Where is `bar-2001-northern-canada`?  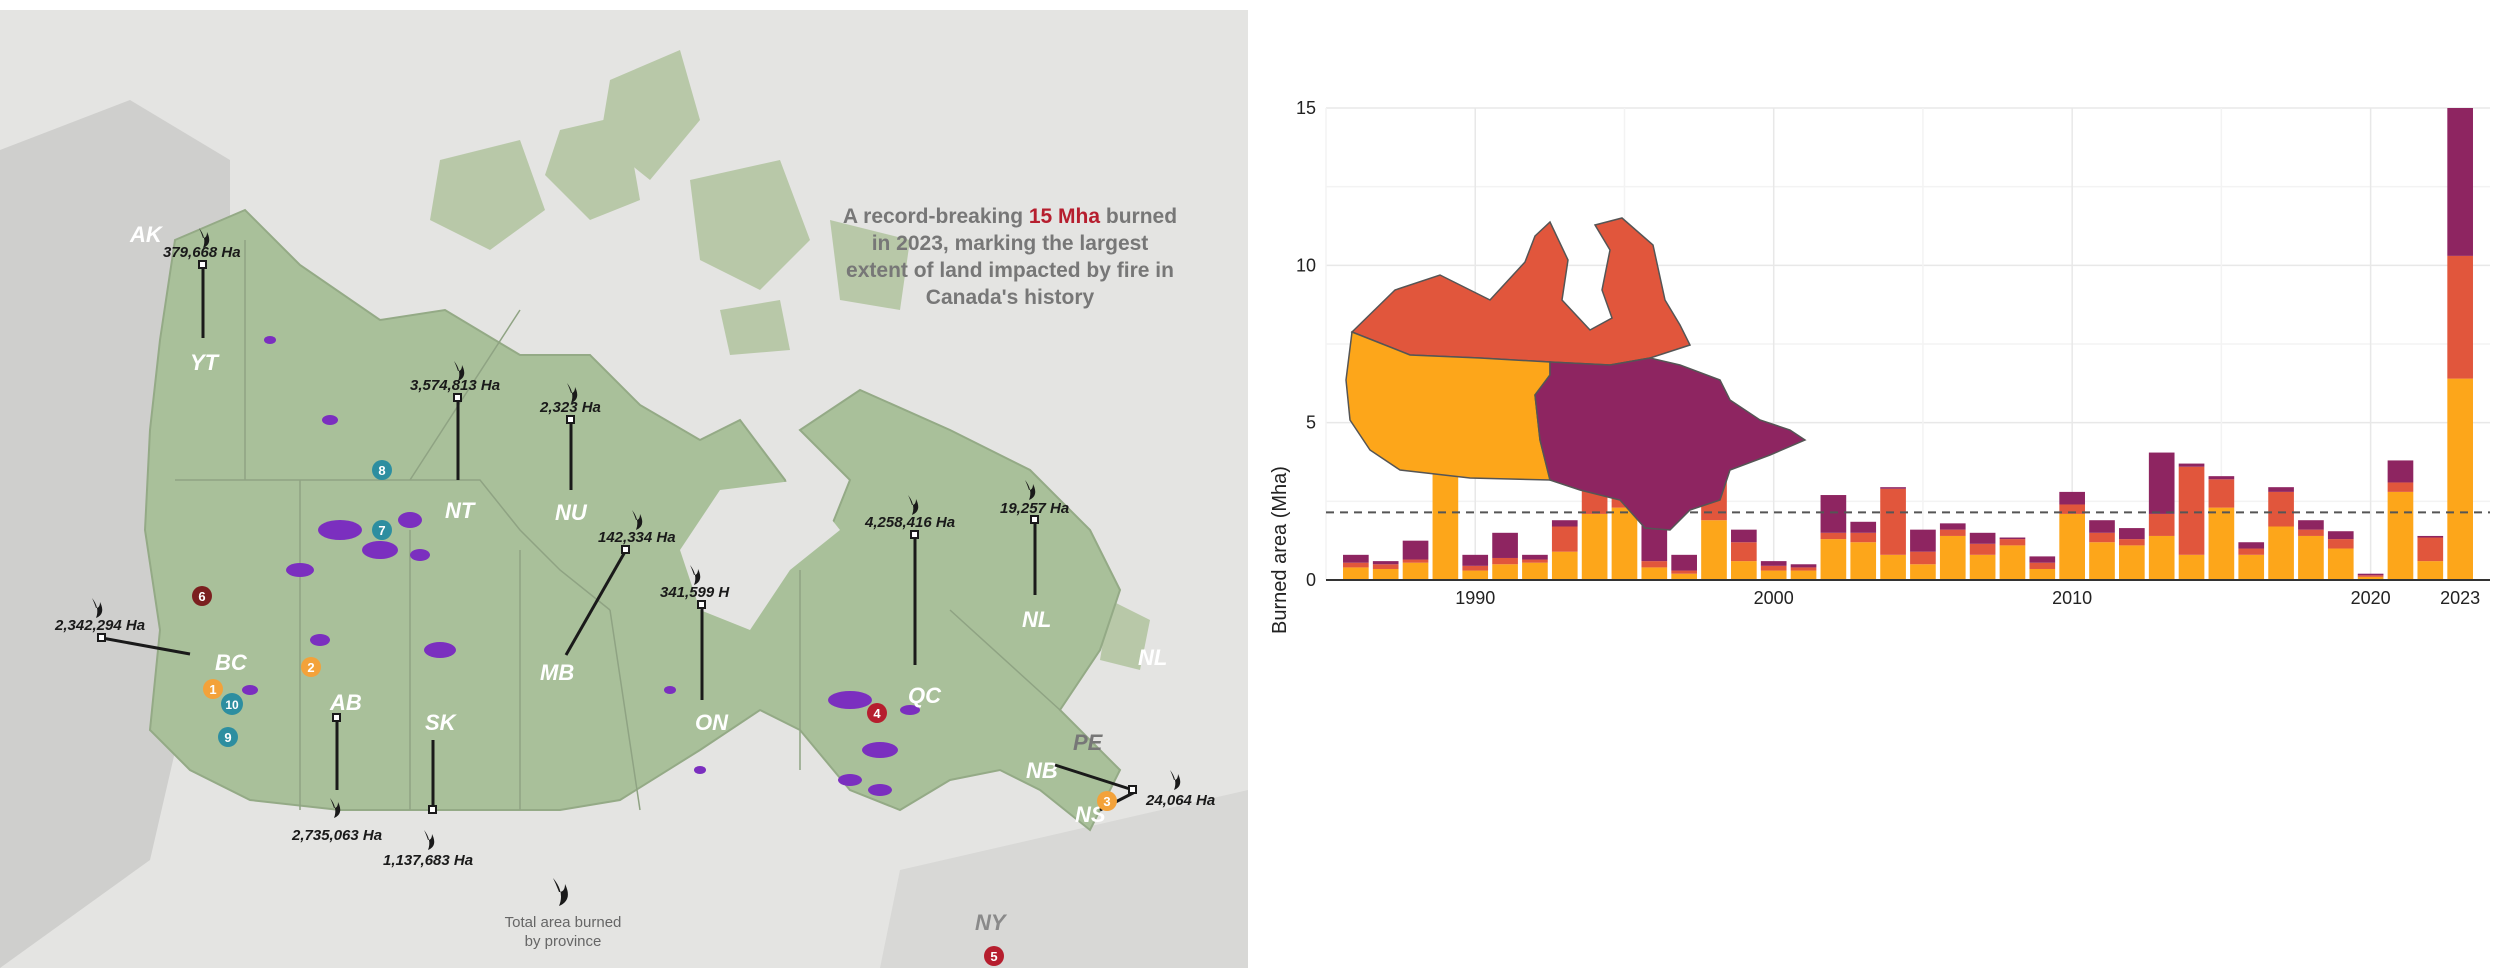
bar-2001-northern-canada is located at coordinates (1803, 569).